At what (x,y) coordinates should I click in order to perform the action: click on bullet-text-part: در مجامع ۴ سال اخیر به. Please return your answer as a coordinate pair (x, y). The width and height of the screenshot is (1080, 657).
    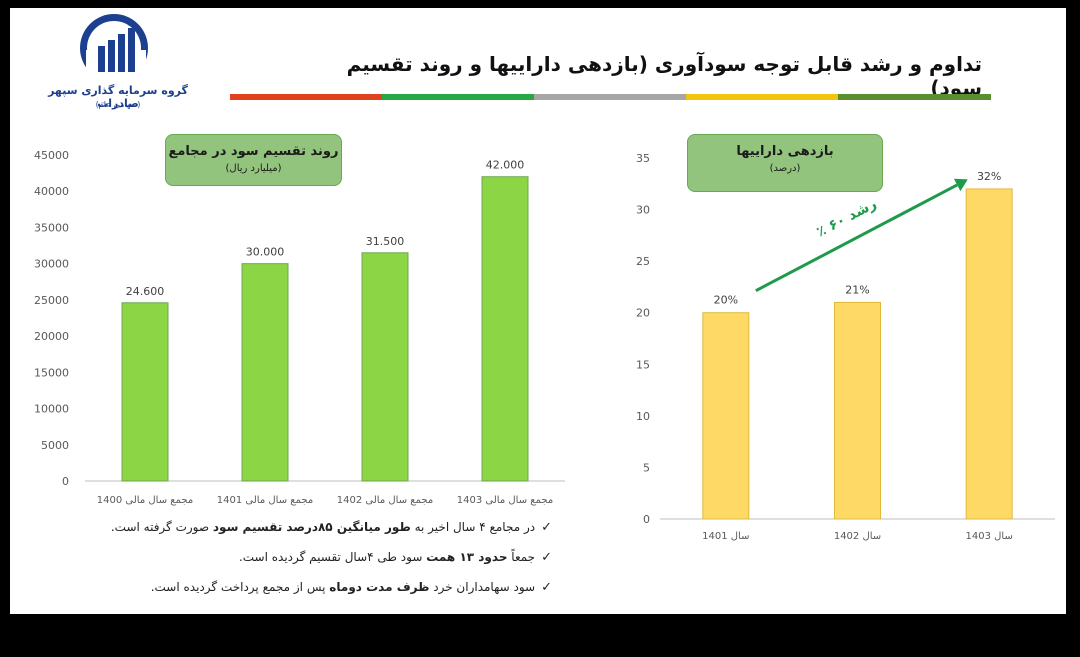
    Looking at the image, I should click on (473, 527).